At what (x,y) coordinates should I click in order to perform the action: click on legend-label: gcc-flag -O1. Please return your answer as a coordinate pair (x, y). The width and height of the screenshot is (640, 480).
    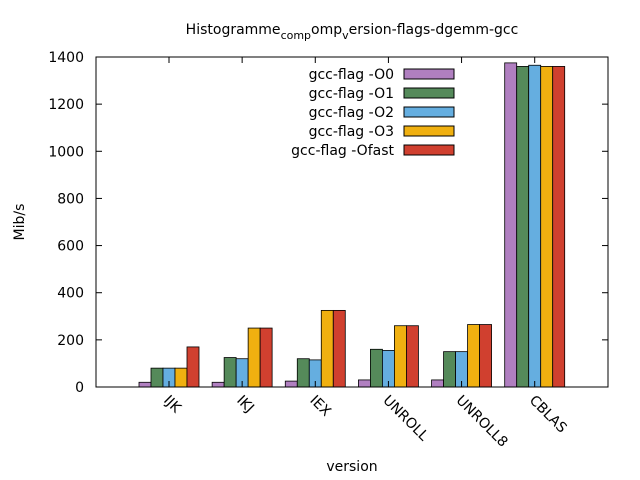
    Looking at the image, I should click on (351, 94).